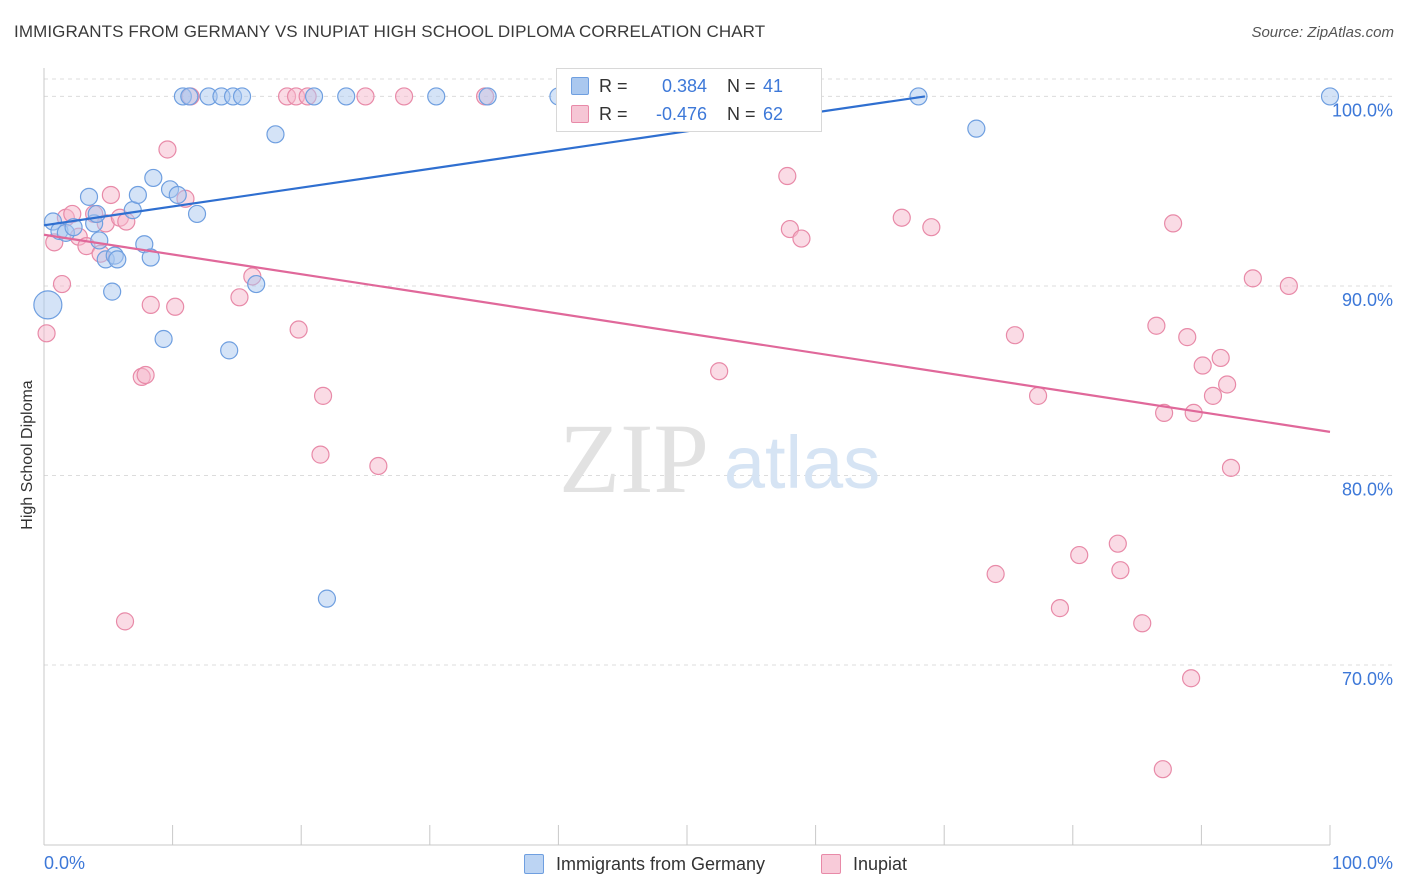  Describe the element at coordinates (773, 113) in the screenshot. I see `n-value-inupiat: 62` at that location.